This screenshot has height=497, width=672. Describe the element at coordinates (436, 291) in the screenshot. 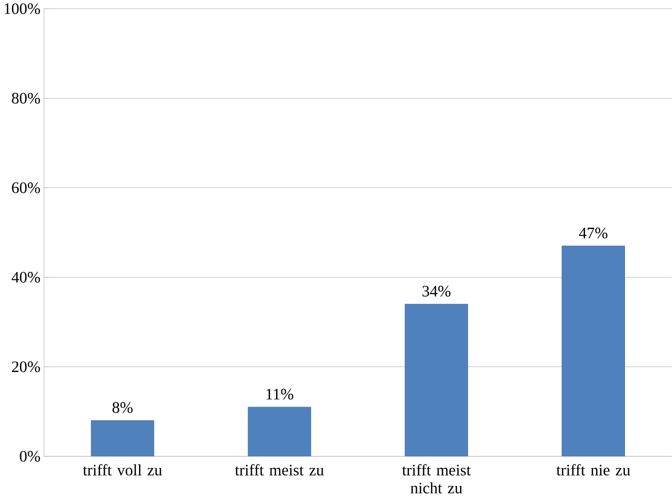

I see `data-label: 34%` at that location.